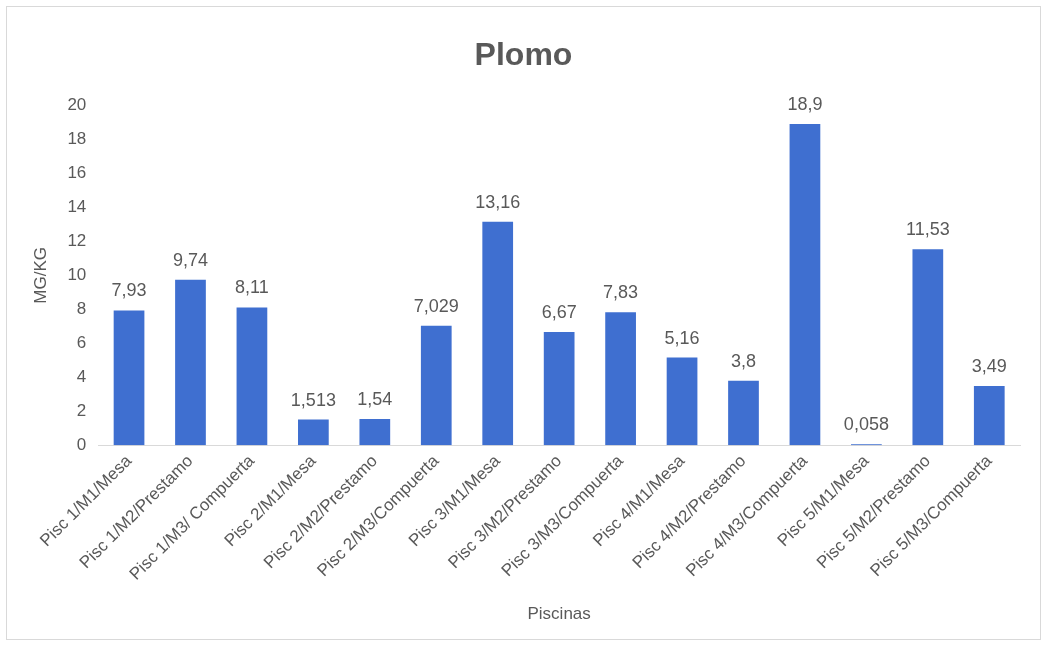 This screenshot has width=1045, height=645. Describe the element at coordinates (81, 410) in the screenshot. I see `y-tick-label: 2` at that location.